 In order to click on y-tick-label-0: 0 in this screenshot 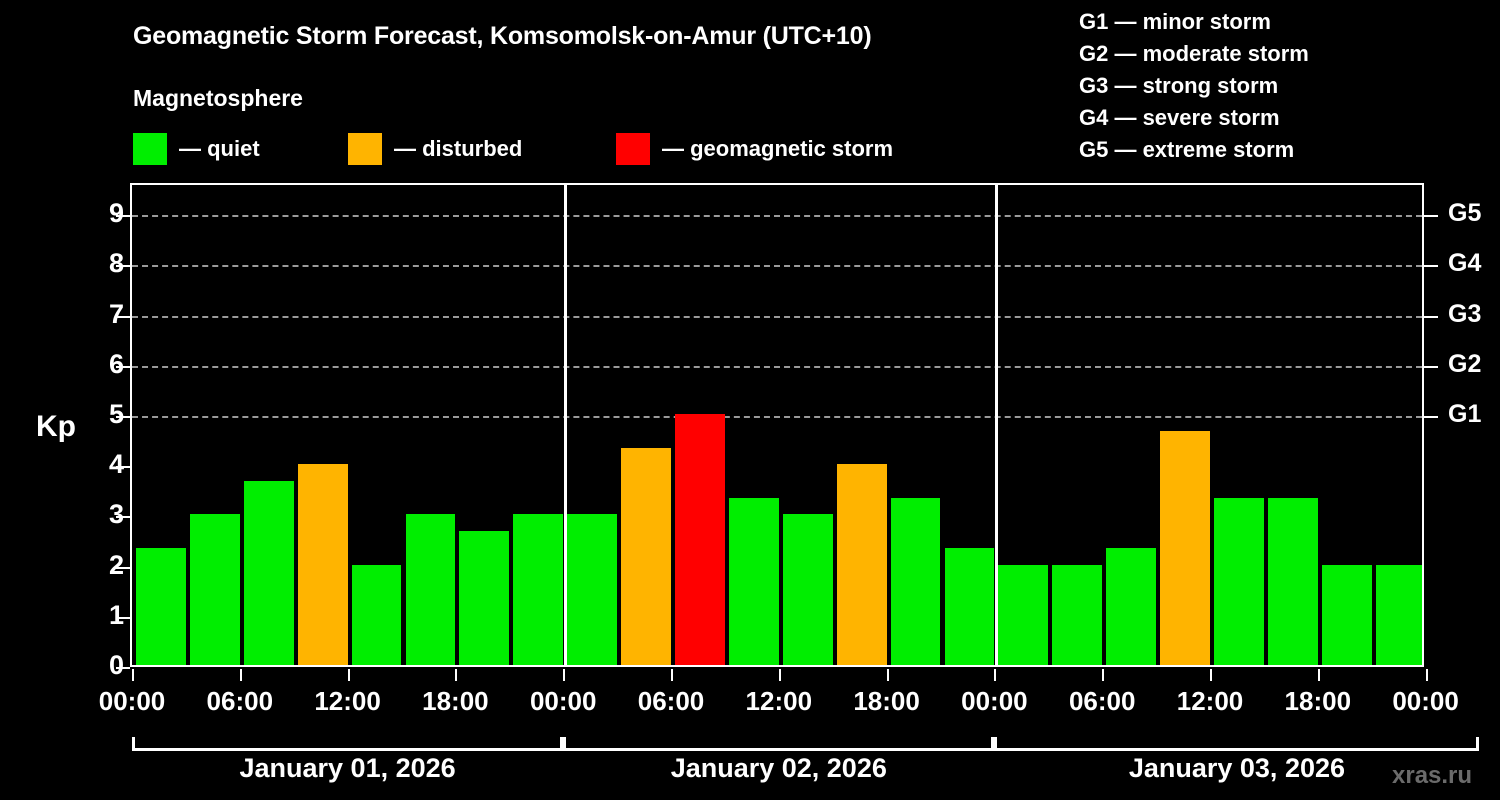, I will do `click(116, 665)`.